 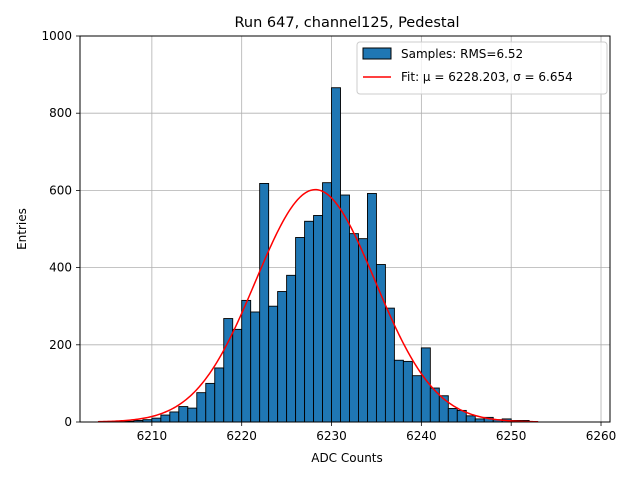 I want to click on y-tick-label: 800, so click(x=60, y=113).